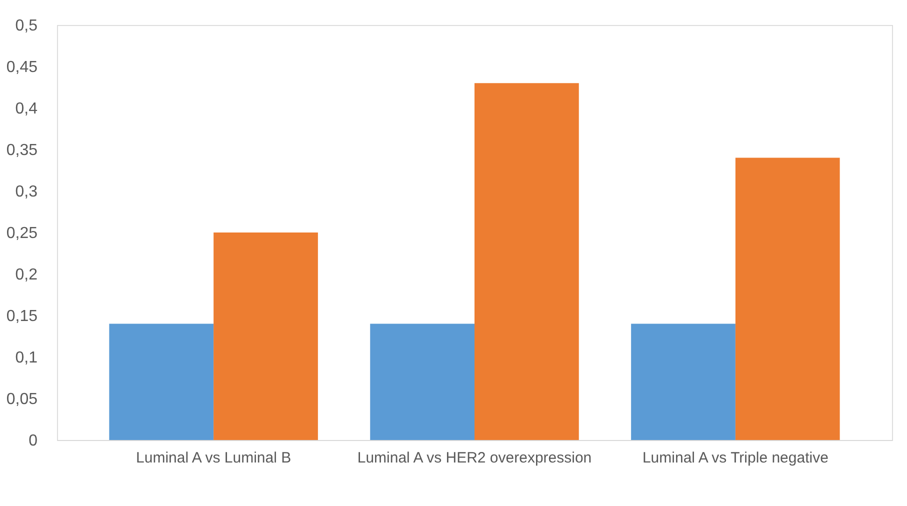 The height and width of the screenshot is (506, 907). Describe the element at coordinates (26, 26) in the screenshot. I see `y-tick-label: 0,5` at that location.